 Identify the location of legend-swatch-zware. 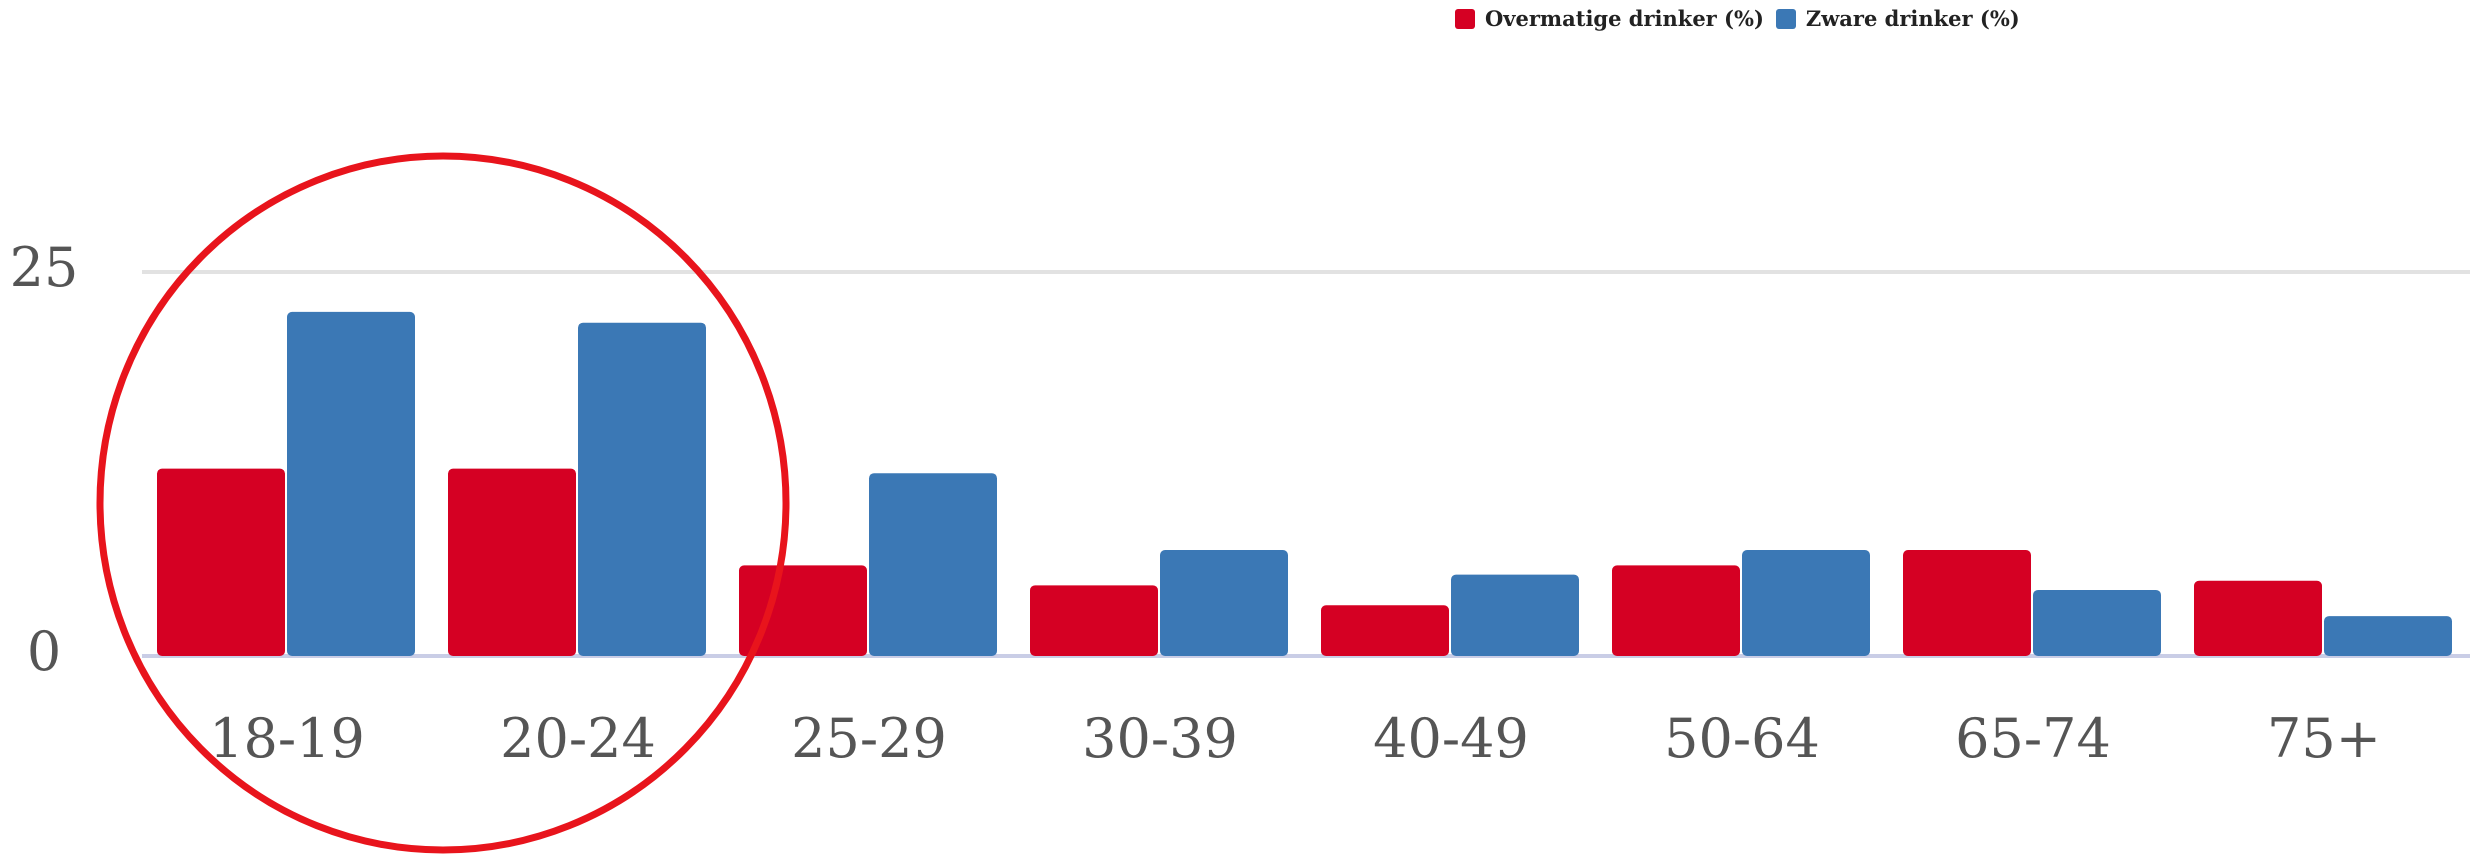
(1785, 18).